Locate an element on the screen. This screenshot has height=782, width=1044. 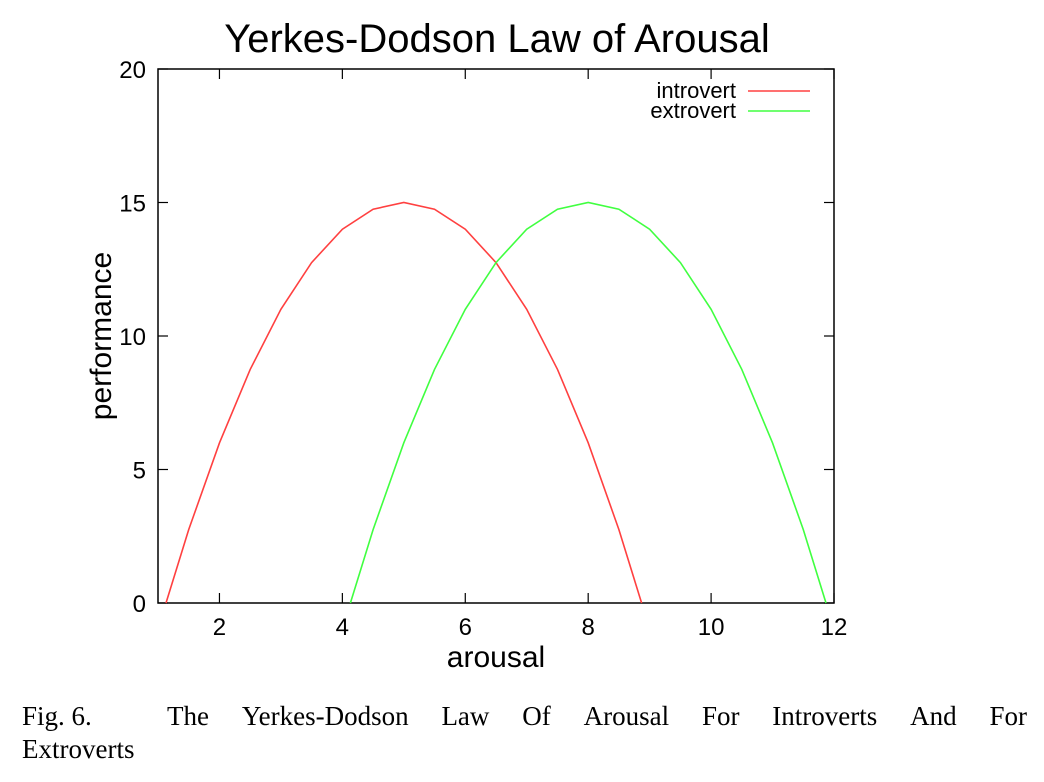
caption-word: Introverts is located at coordinates (825, 716).